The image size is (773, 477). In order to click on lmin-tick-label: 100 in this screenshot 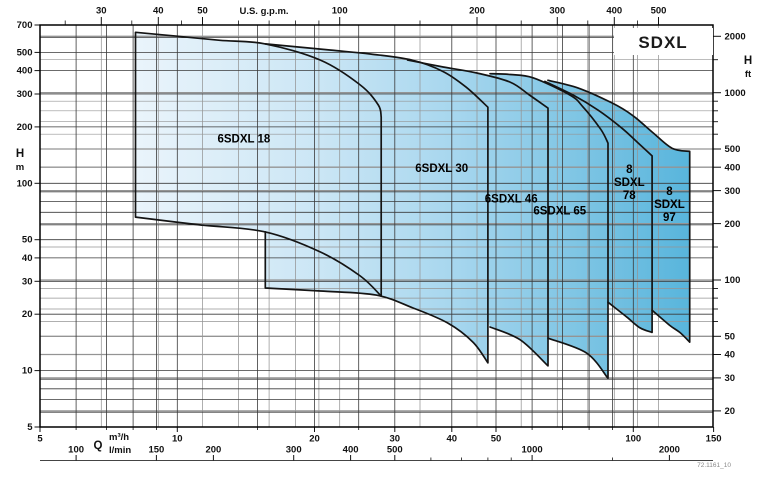, I will do `click(76, 450)`.